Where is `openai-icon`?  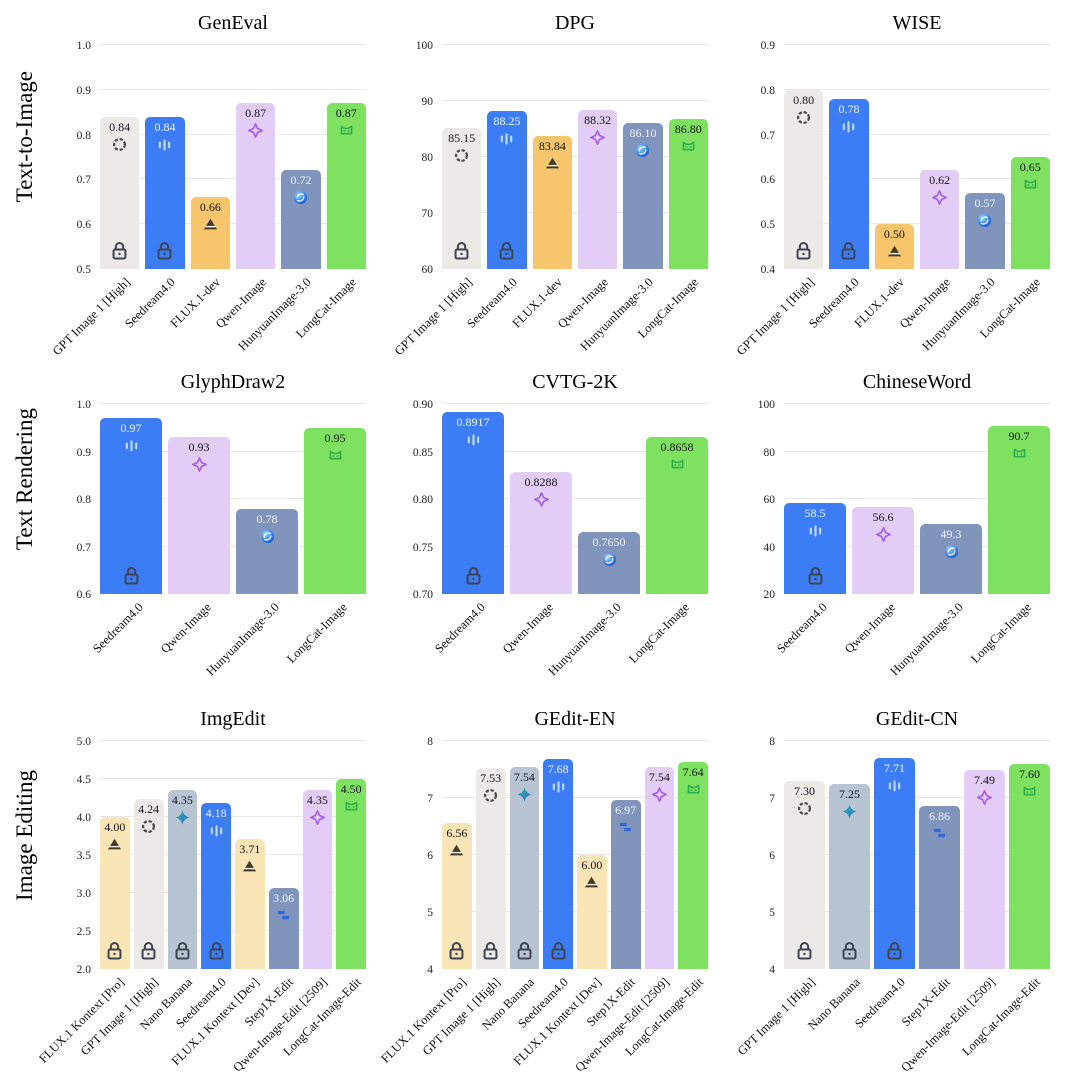
openai-icon is located at coordinates (461, 155).